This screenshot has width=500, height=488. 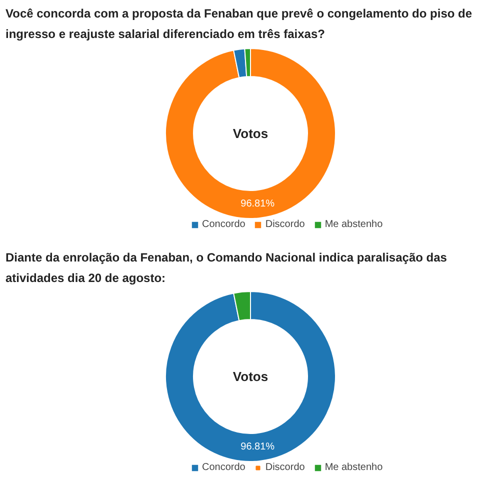 I want to click on chart-title: Você concorda com a proposta da Fenaban que prevê o congelamento do piso de ingresso e reajuste salarial diferenciado em três faixas?, so click(x=239, y=23).